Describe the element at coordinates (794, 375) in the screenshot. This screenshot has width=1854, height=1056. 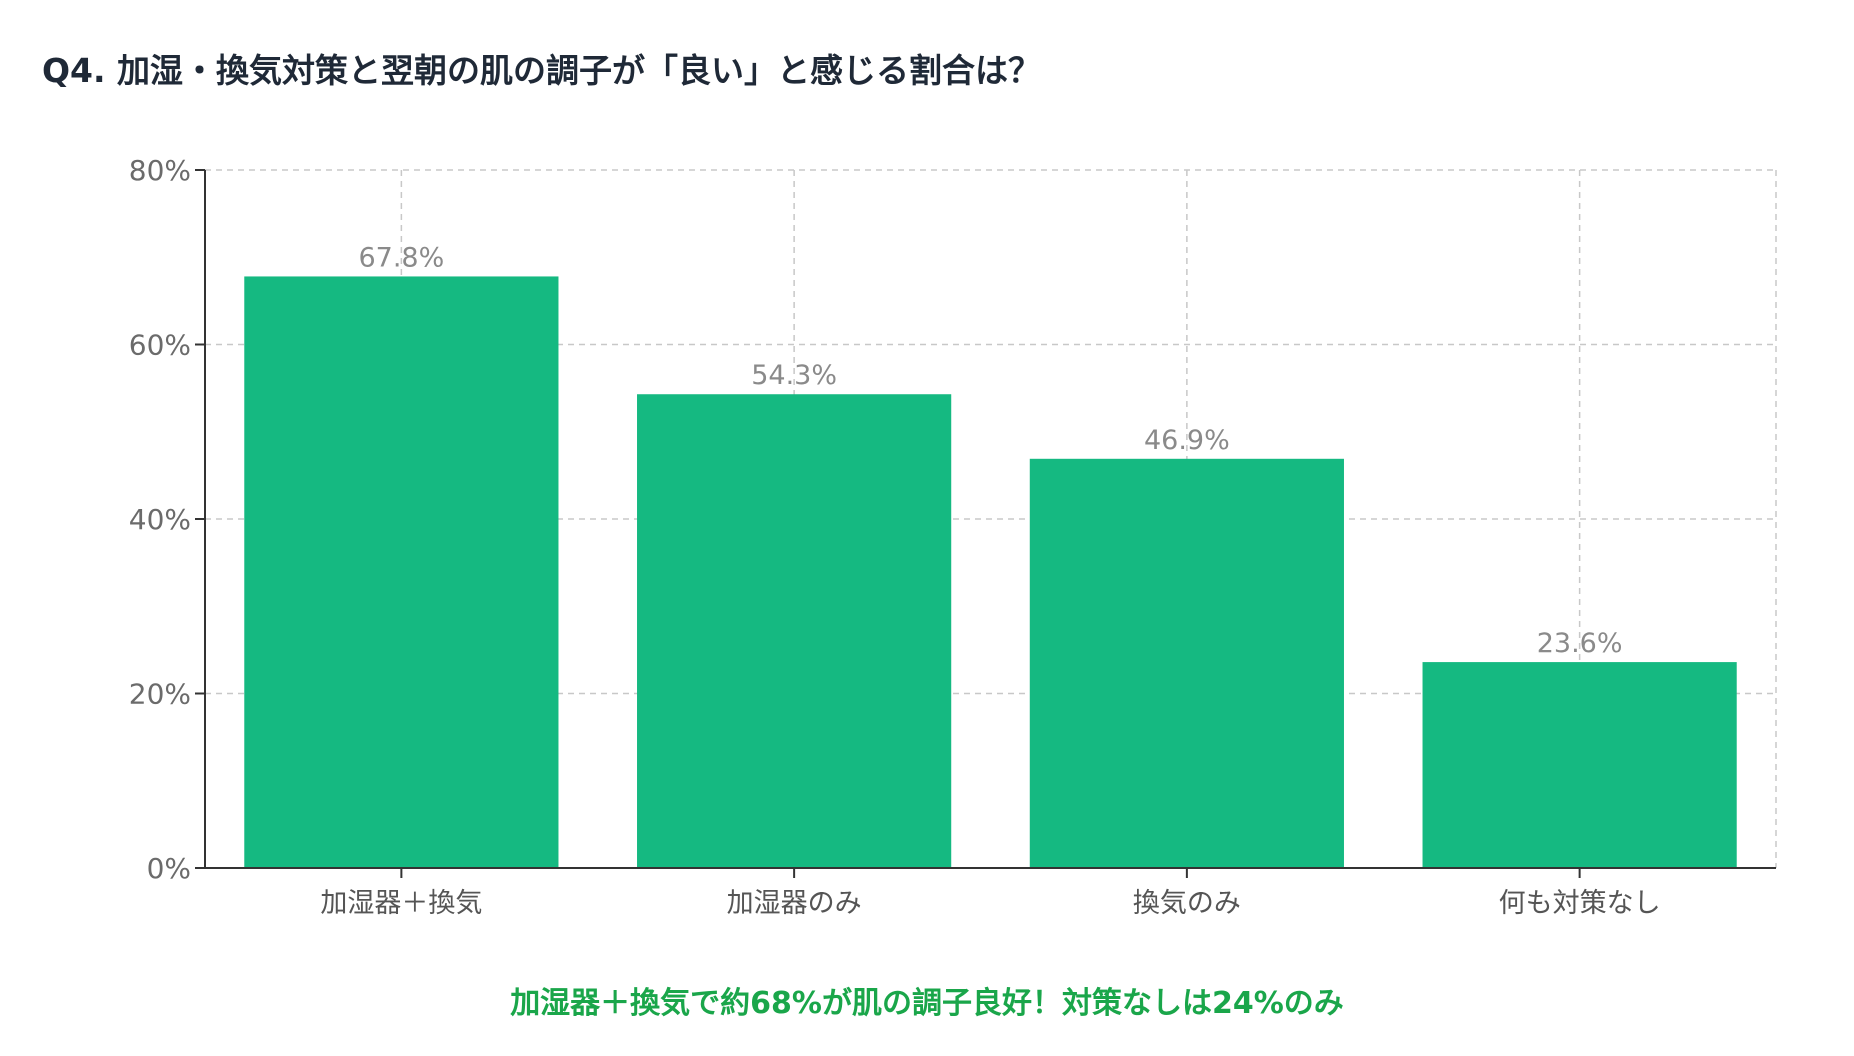
I see `data-label: 54.3%` at that location.